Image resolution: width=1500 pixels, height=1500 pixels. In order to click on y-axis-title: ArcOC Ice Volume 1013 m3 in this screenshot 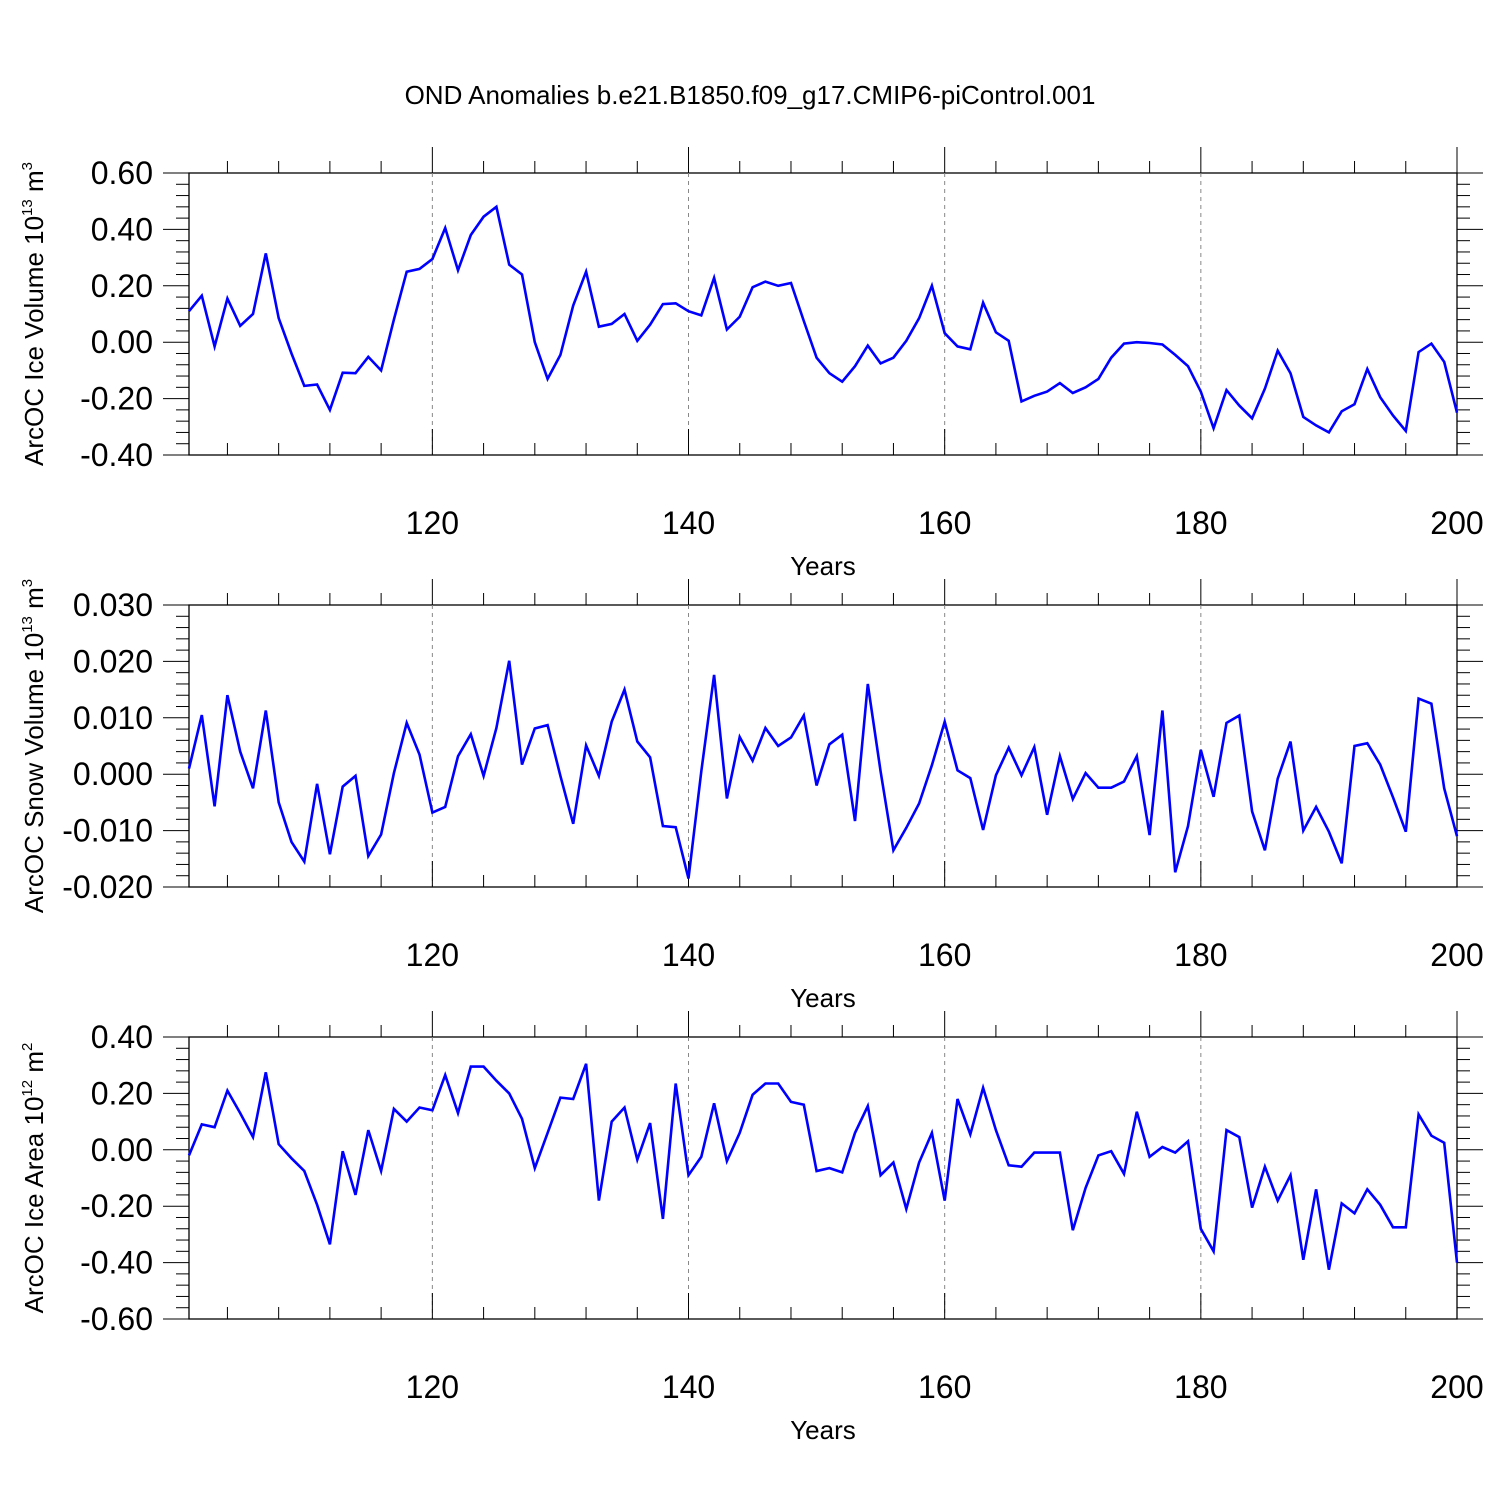, I will do `click(34, 314)`.